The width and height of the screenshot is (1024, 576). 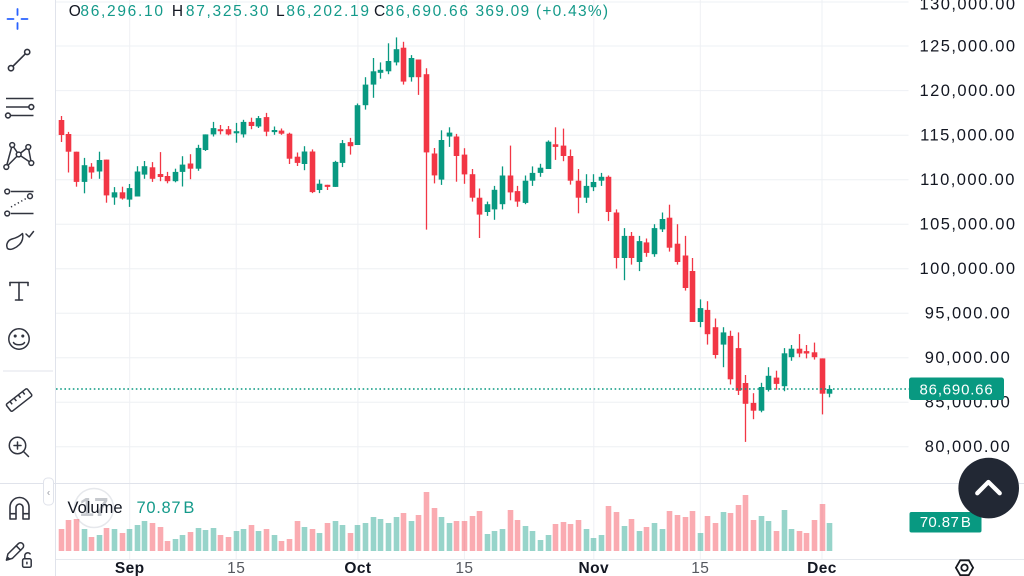 What do you see at coordinates (328, 11) in the screenshot?
I see `svg-text: 86,202.19` at bounding box center [328, 11].